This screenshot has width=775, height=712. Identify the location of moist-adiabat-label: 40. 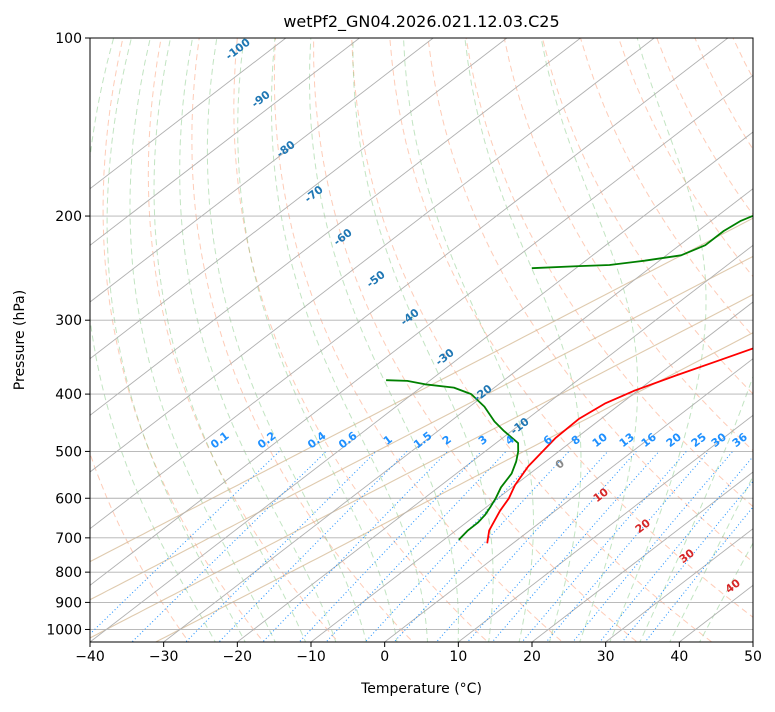
(733, 586).